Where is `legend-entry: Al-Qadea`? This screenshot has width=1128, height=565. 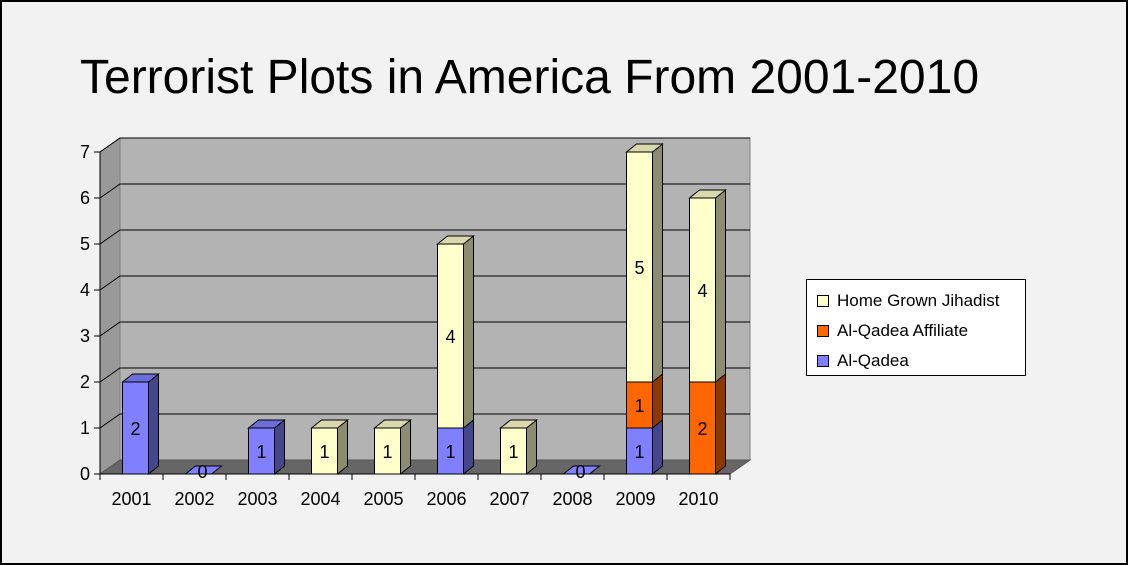 legend-entry: Al-Qadea is located at coordinates (916, 361).